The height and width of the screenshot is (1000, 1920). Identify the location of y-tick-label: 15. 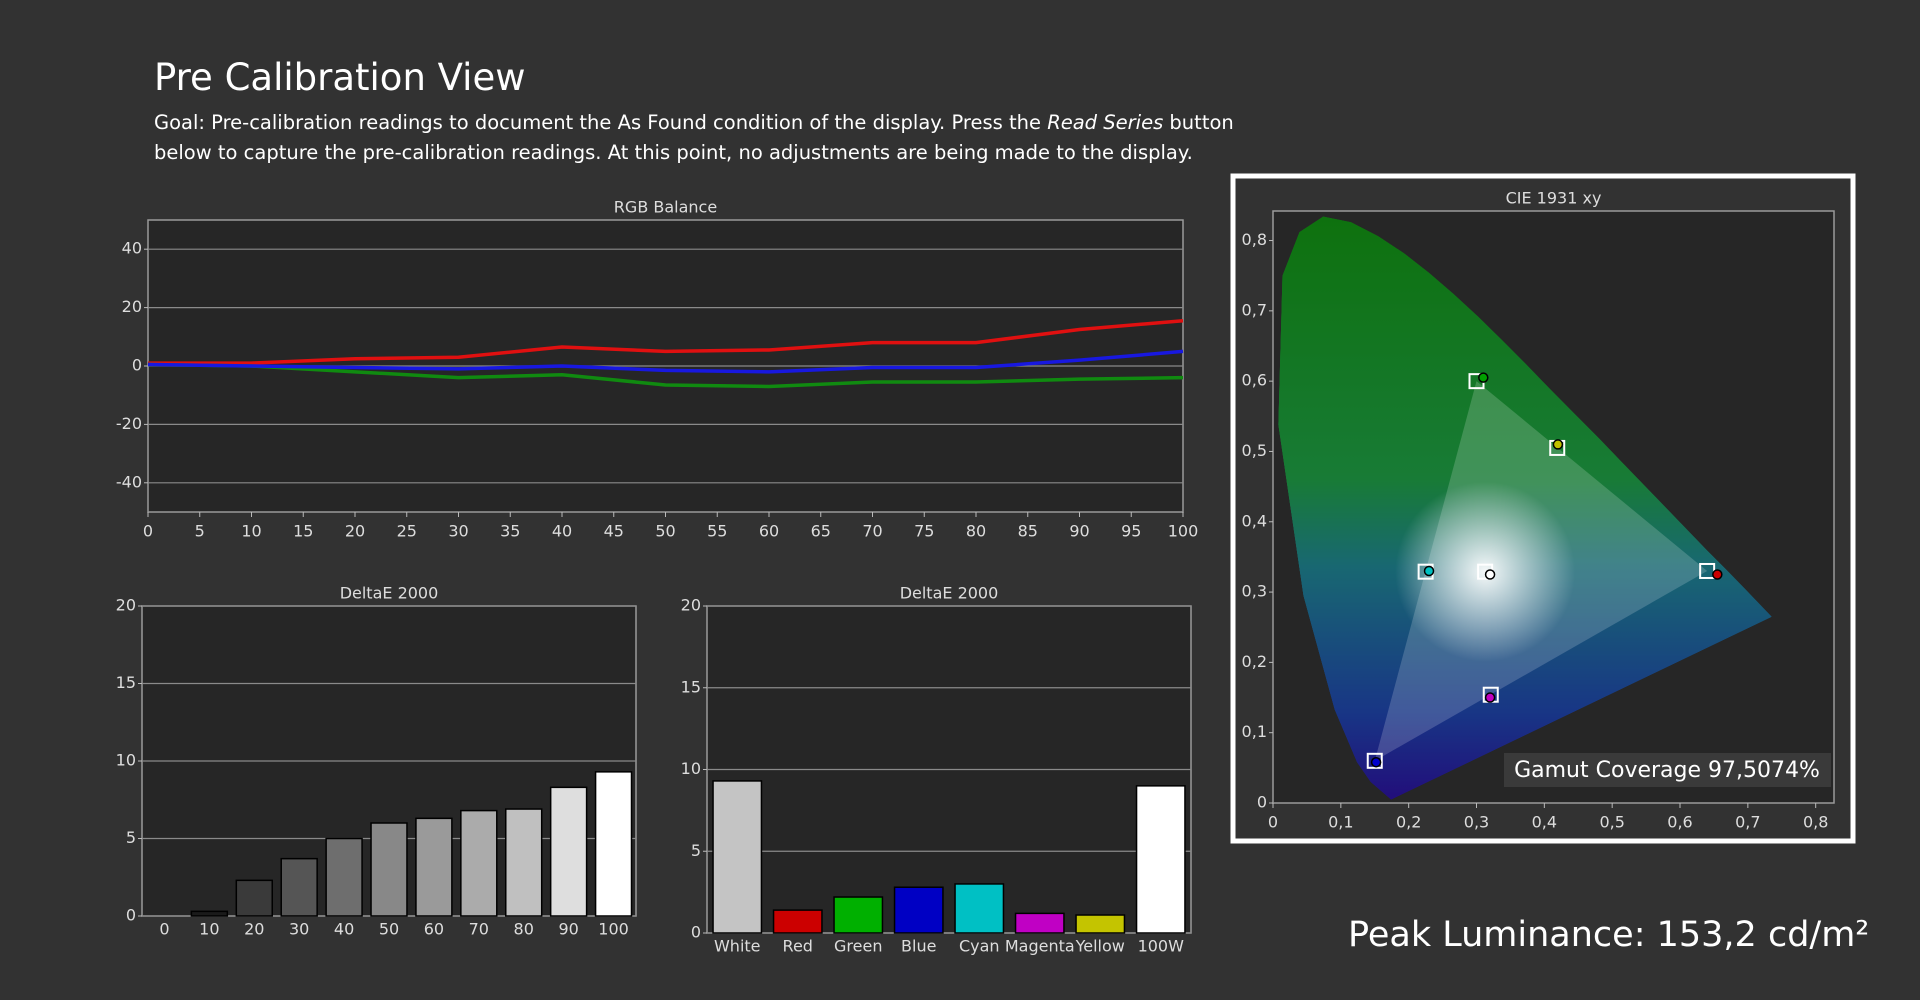
(691, 686).